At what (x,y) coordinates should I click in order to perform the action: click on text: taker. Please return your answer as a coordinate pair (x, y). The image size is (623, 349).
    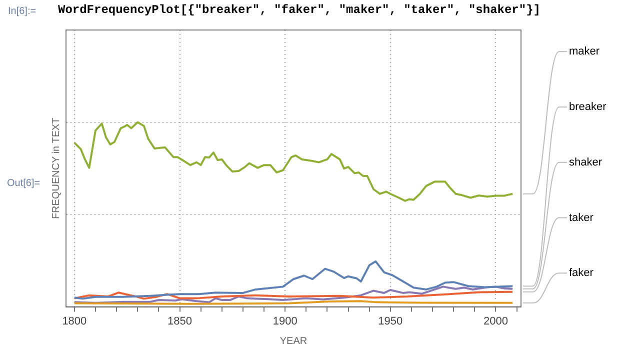
    Looking at the image, I should click on (581, 218).